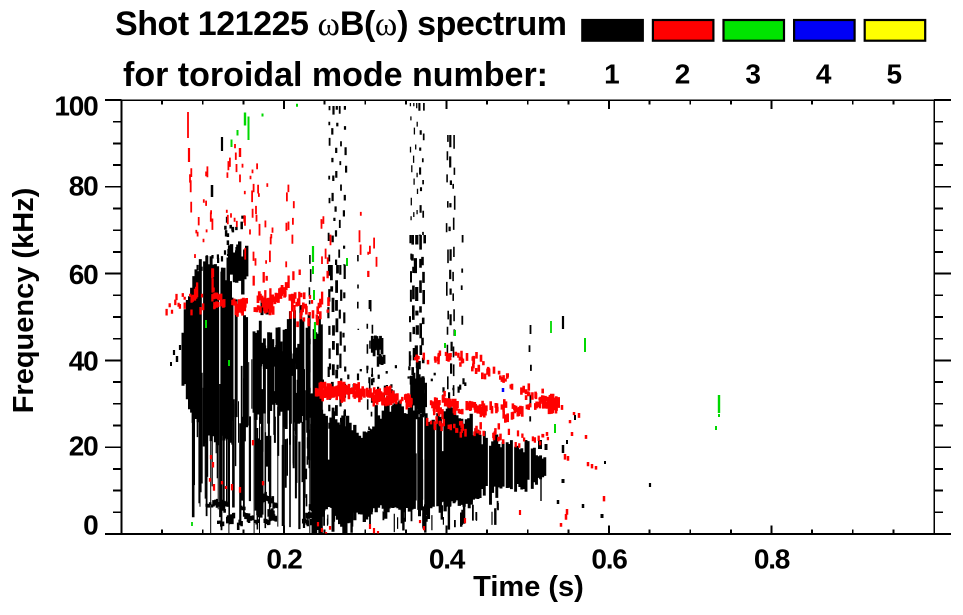 Image resolution: width=963 pixels, height=615 pixels. I want to click on svg-text: 1, so click(611, 74).